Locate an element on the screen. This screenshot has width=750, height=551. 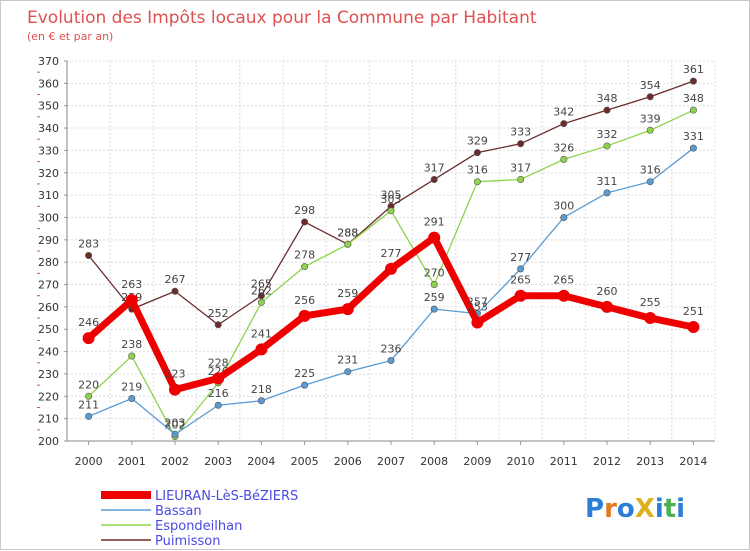
data-label: 251 is located at coordinates (693, 311).